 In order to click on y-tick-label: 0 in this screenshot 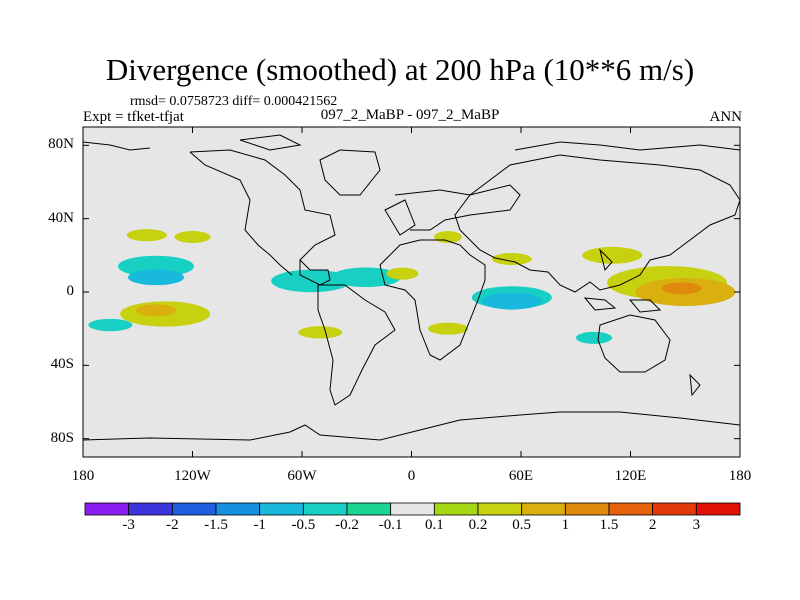, I will do `click(70, 291)`.